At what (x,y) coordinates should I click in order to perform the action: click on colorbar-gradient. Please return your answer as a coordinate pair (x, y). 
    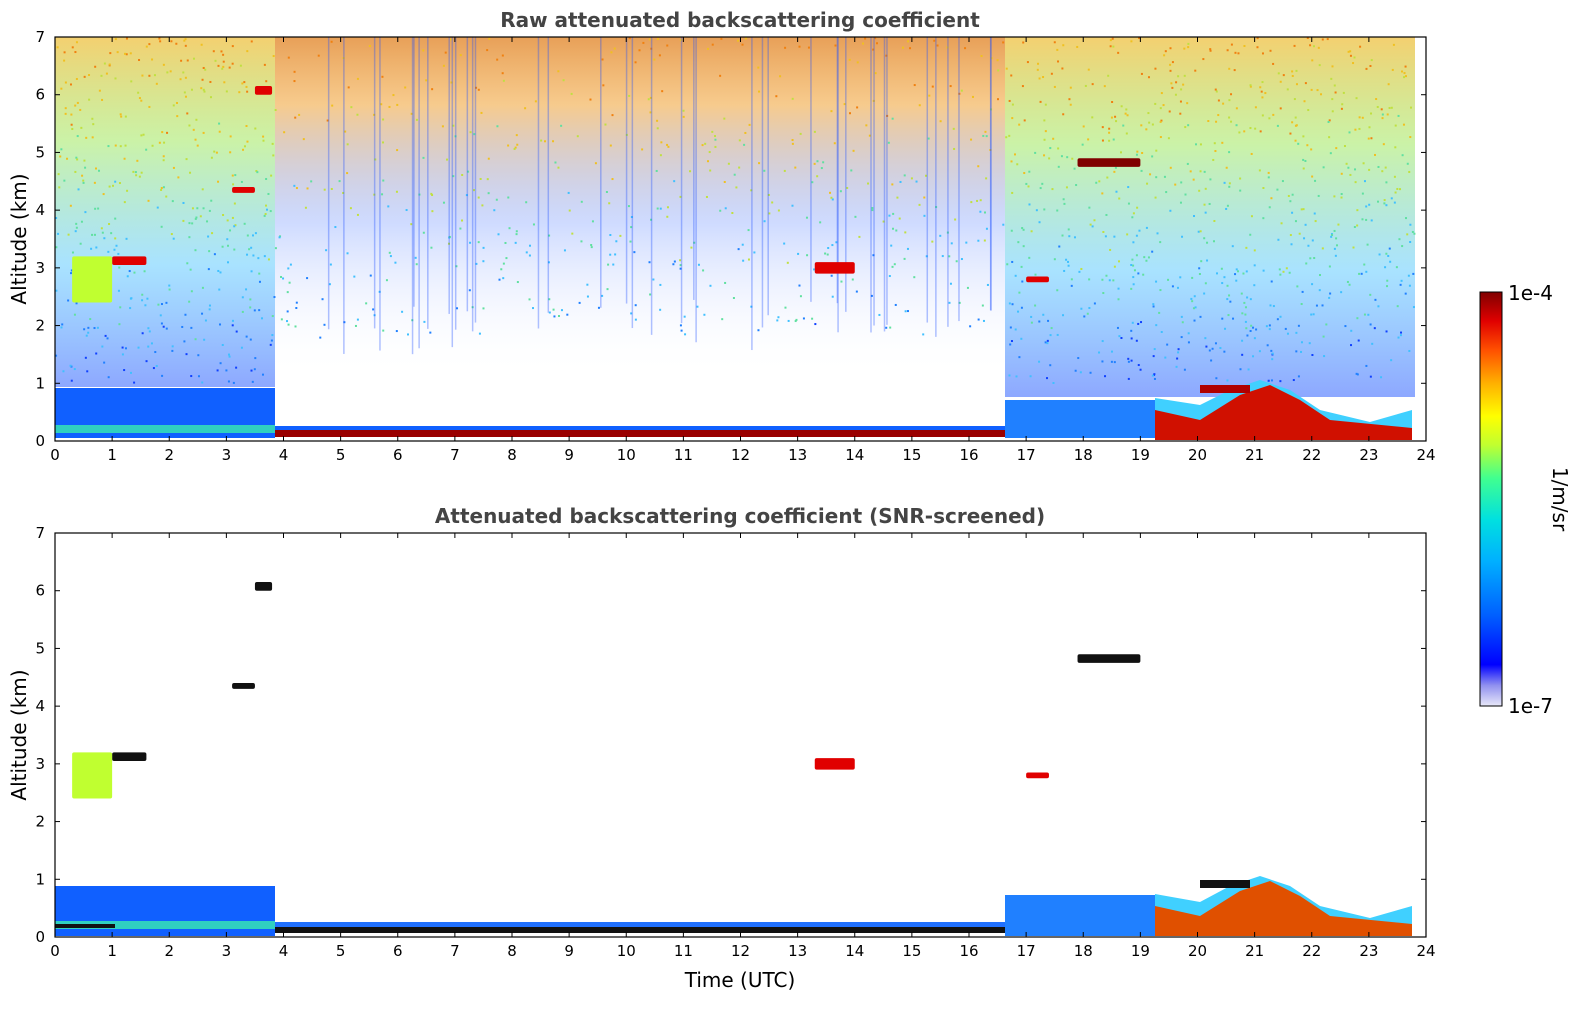
    Looking at the image, I should click on (1491, 499).